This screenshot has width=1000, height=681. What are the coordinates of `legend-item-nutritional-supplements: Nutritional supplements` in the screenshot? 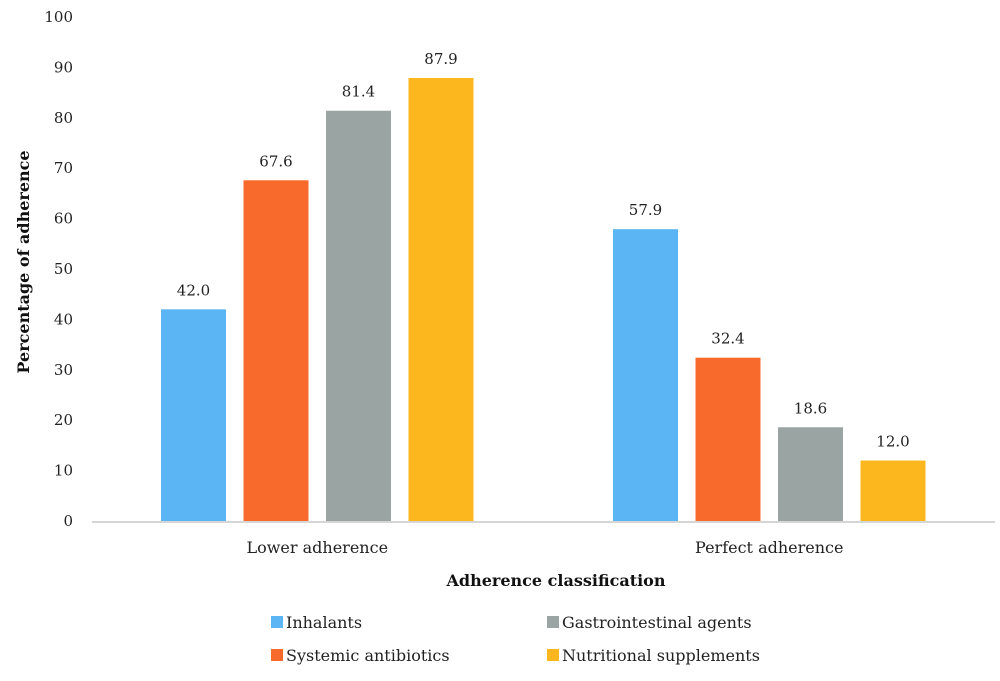 It's located at (653, 655).